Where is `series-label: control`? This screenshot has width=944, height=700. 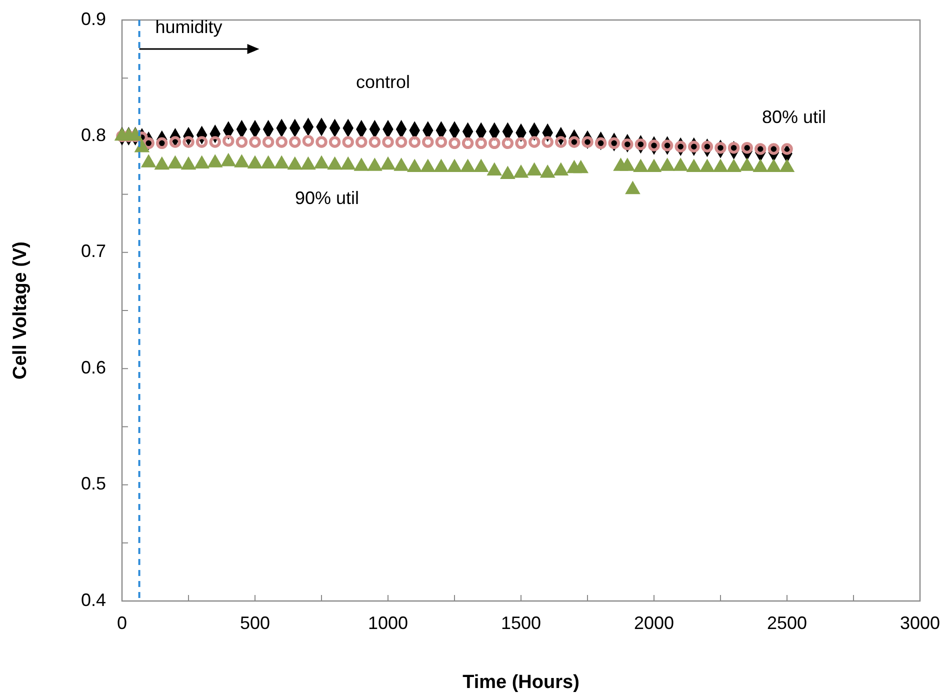
series-label: control is located at coordinates (383, 82).